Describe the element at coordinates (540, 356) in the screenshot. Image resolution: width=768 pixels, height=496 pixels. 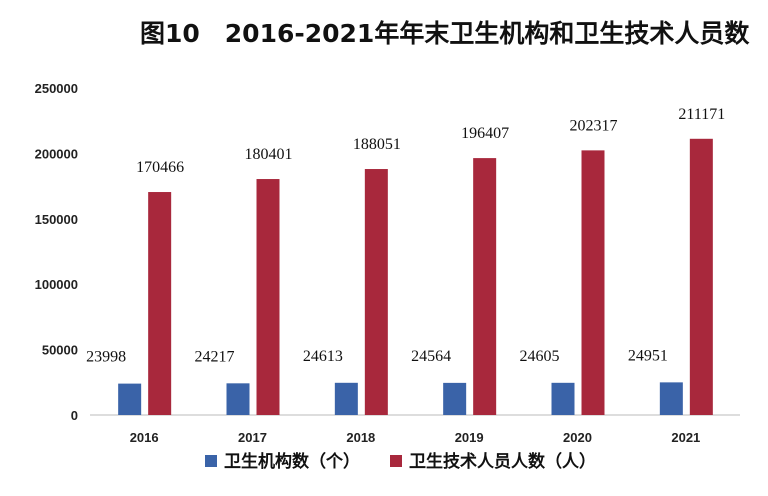
I see `data-label: 24605` at that location.